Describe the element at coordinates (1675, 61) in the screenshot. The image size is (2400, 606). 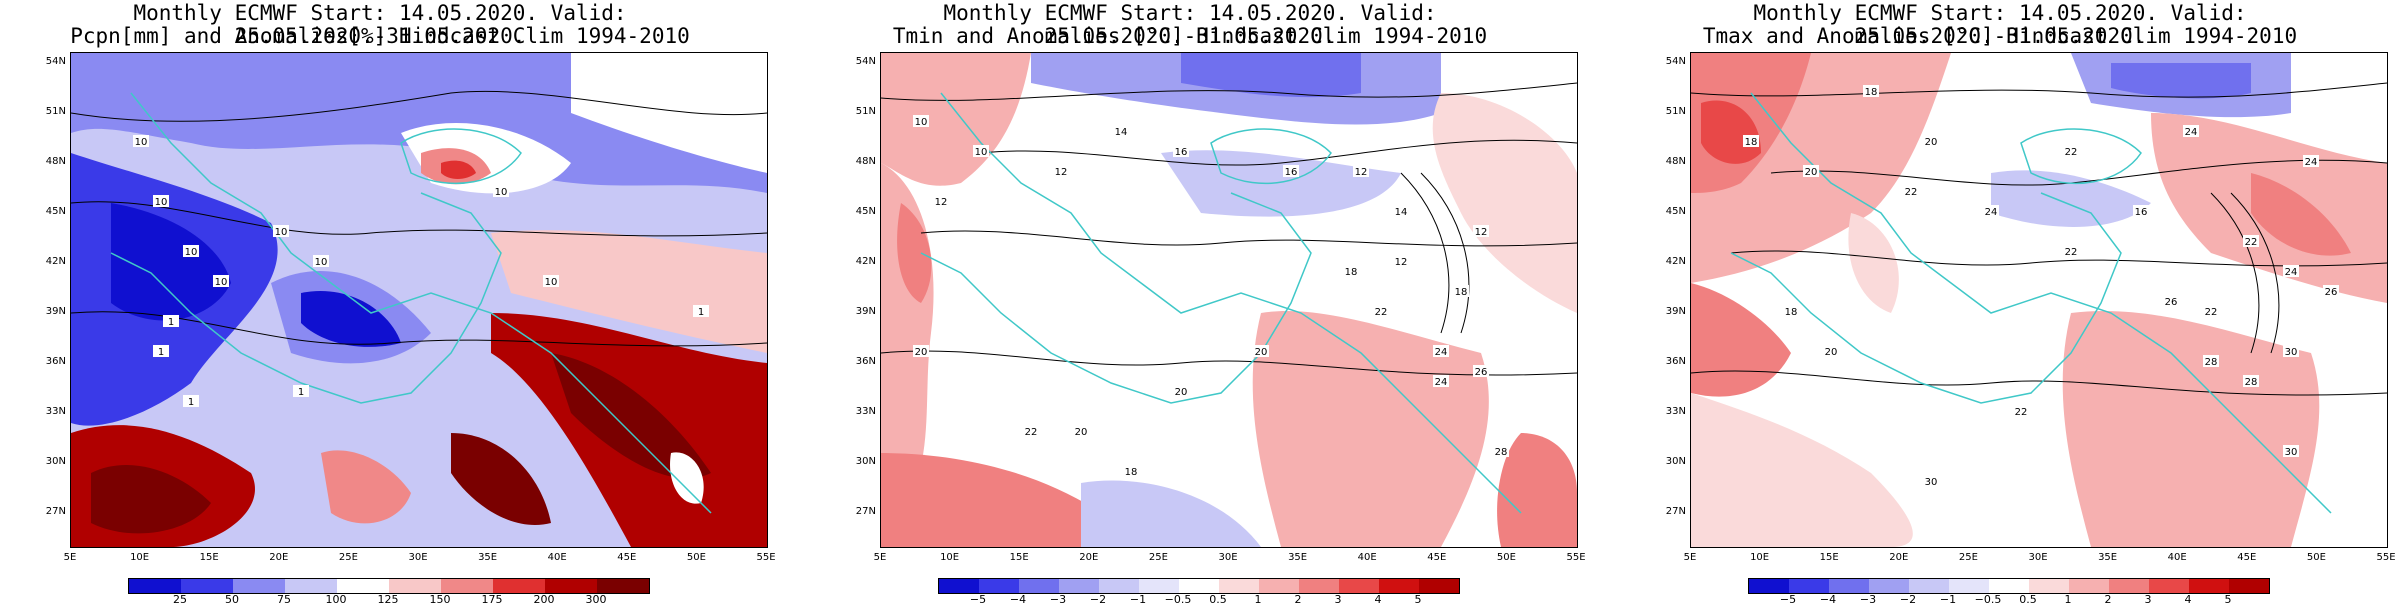
I see `lat-tick-label: 54N` at that location.